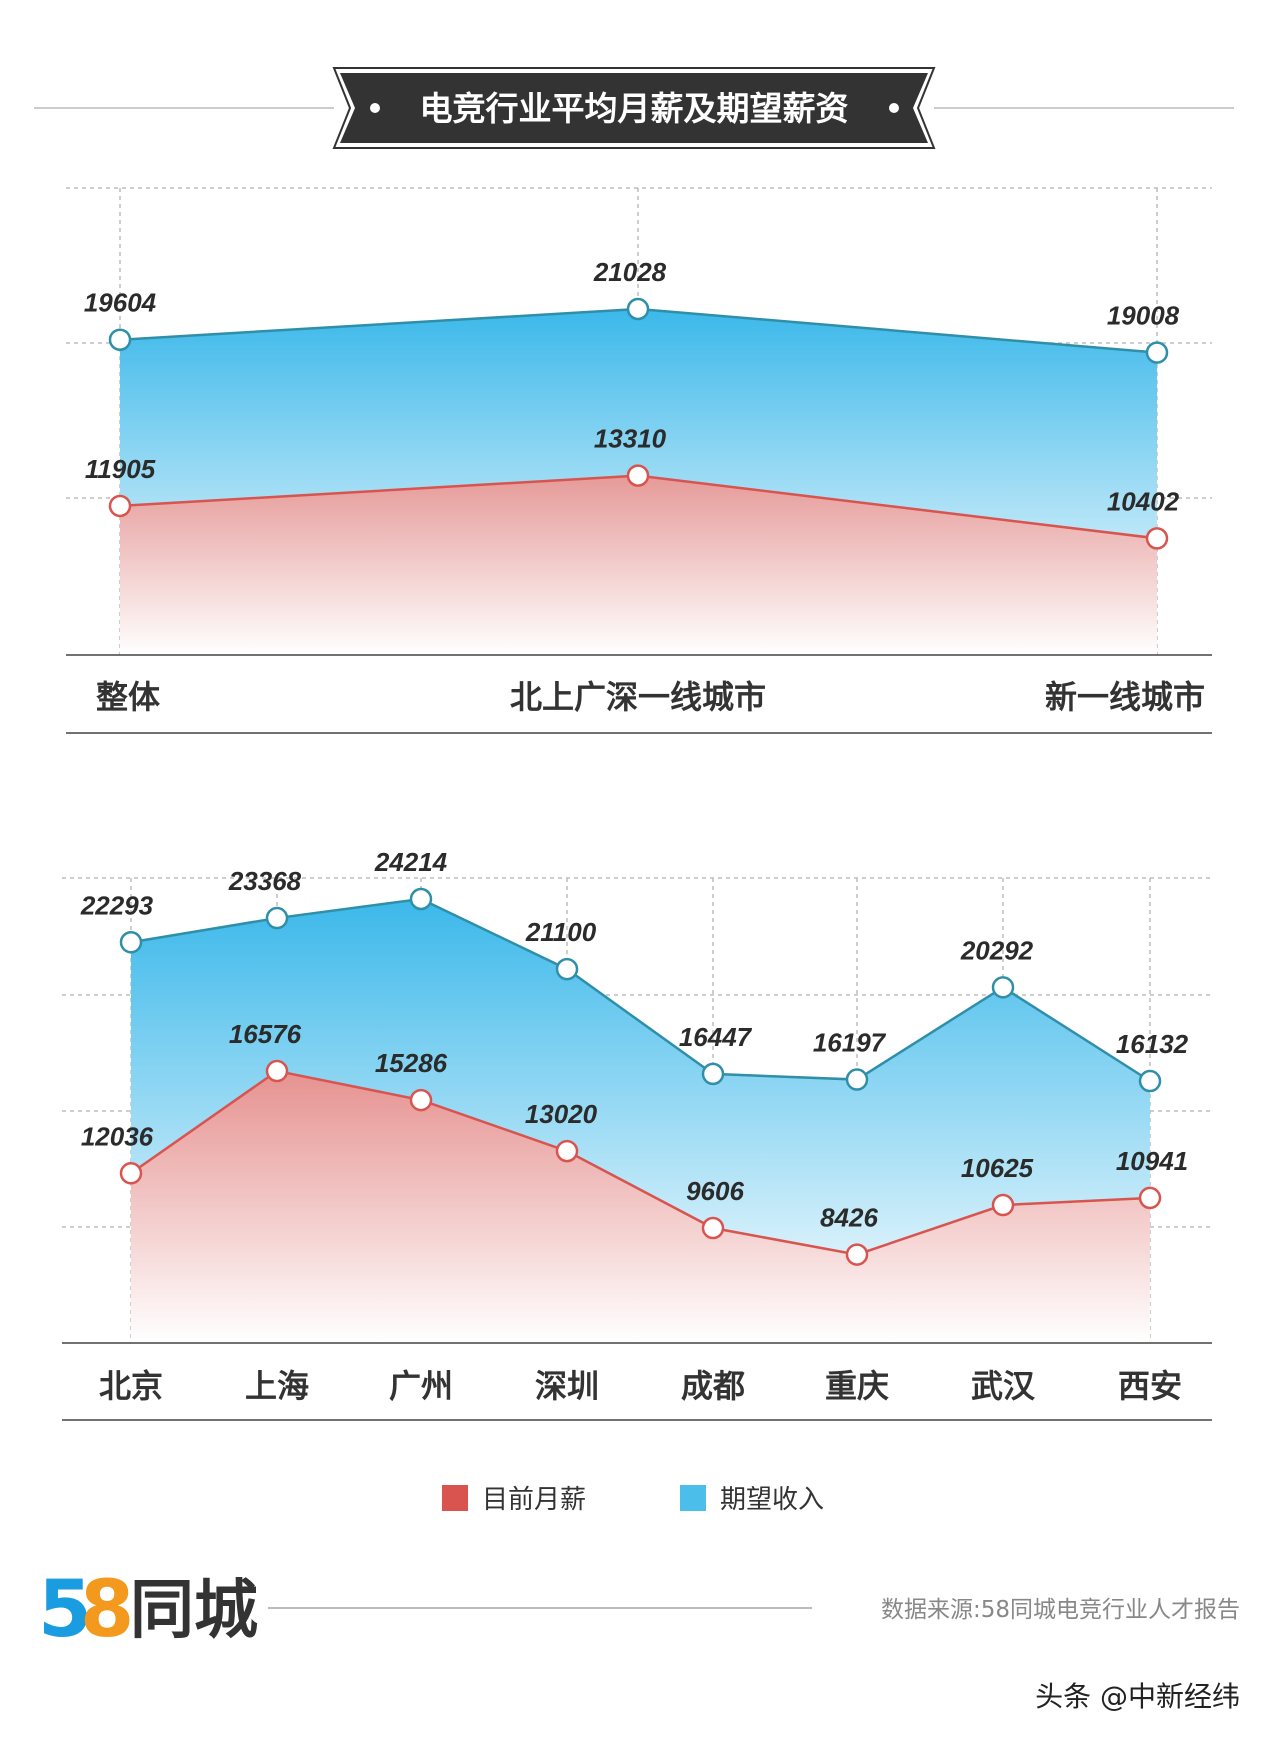 This screenshot has width=1268, height=1740. I want to click on expected-value-label: 23368, so click(265, 881).